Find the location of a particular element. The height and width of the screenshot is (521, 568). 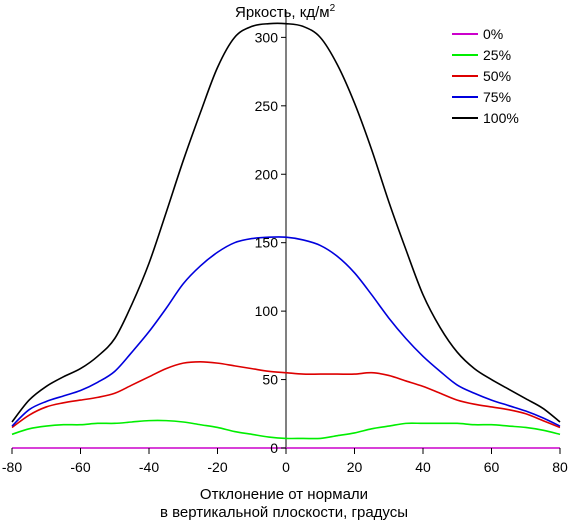

series-line-50pct is located at coordinates (286, 394).